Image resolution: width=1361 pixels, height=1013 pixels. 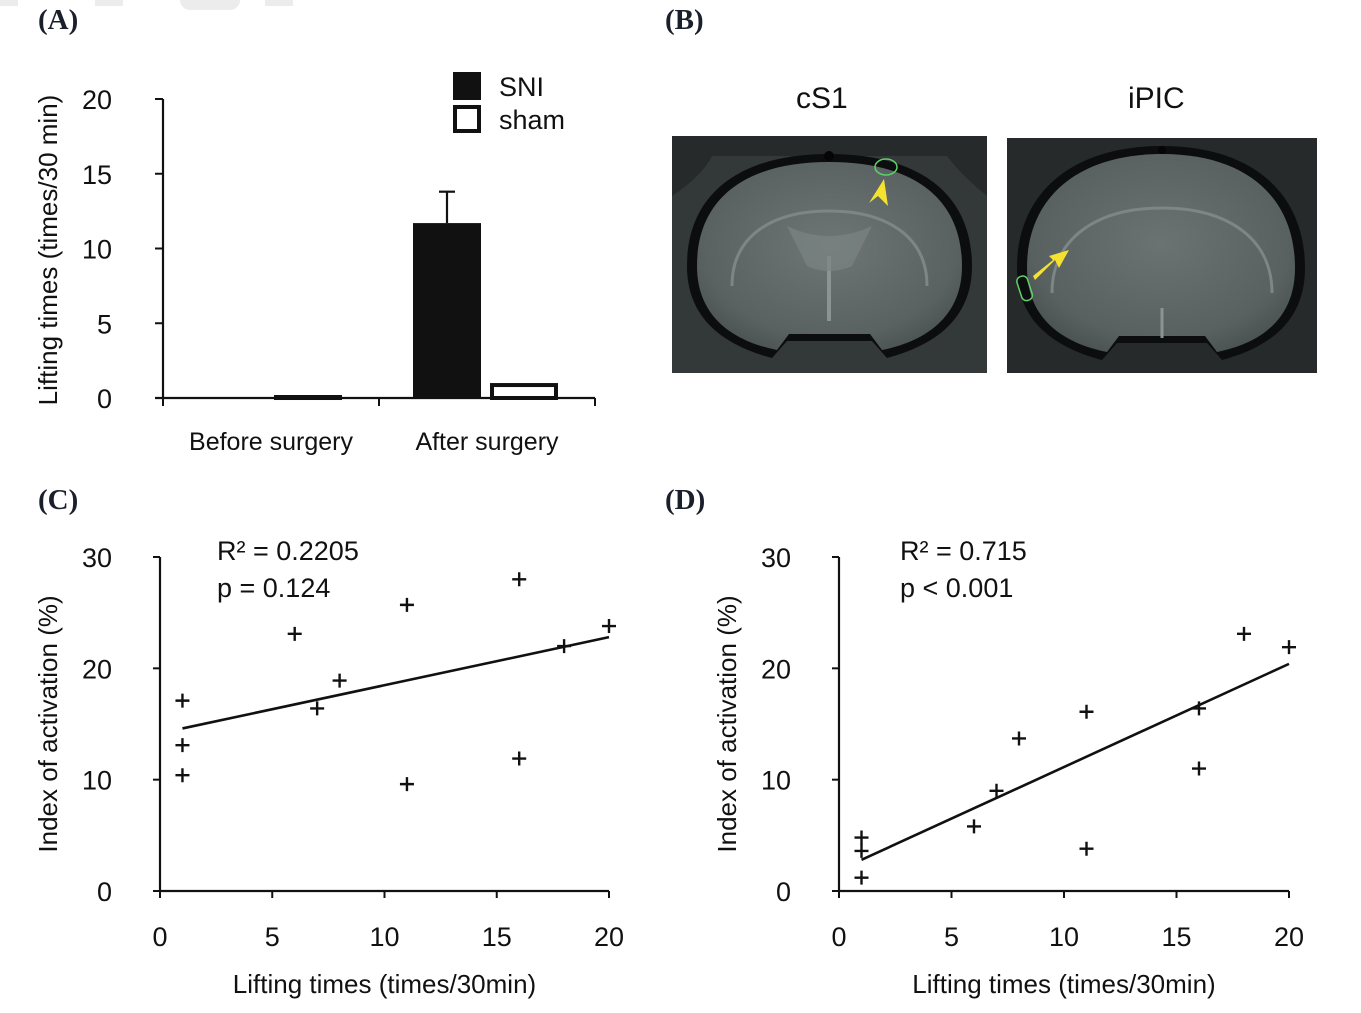 What do you see at coordinates (273, 588) in the screenshot?
I see `p-value-annotation: p = 0.124` at bounding box center [273, 588].